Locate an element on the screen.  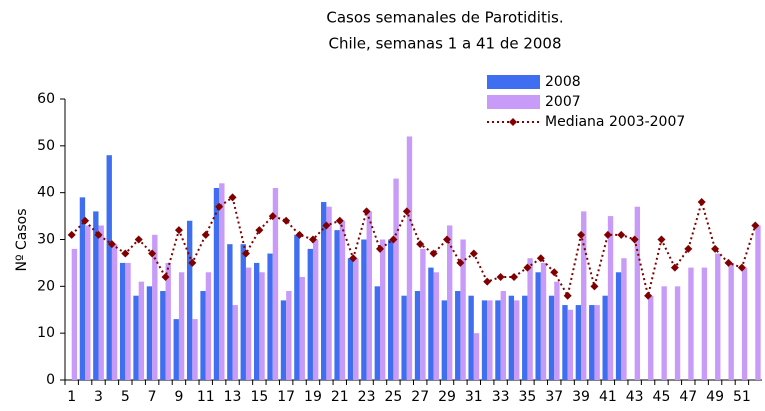
x-tick-label: 25 is located at coordinates (393, 397).